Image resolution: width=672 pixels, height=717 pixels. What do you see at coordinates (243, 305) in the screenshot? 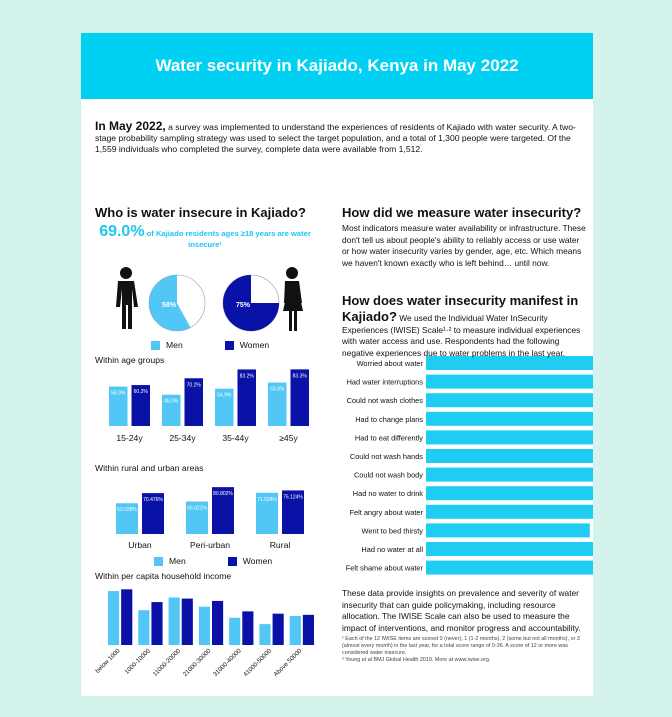
I see `pie-label-women: 75%` at bounding box center [243, 305].